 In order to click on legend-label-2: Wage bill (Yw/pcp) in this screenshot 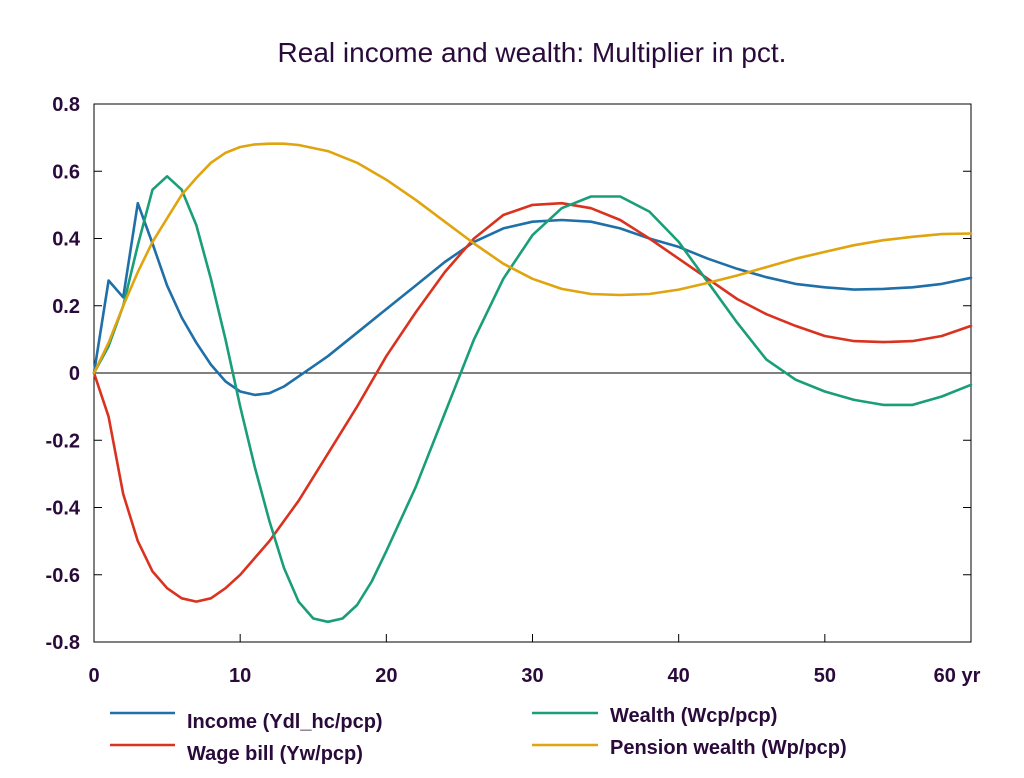, I will do `click(275, 754)`.